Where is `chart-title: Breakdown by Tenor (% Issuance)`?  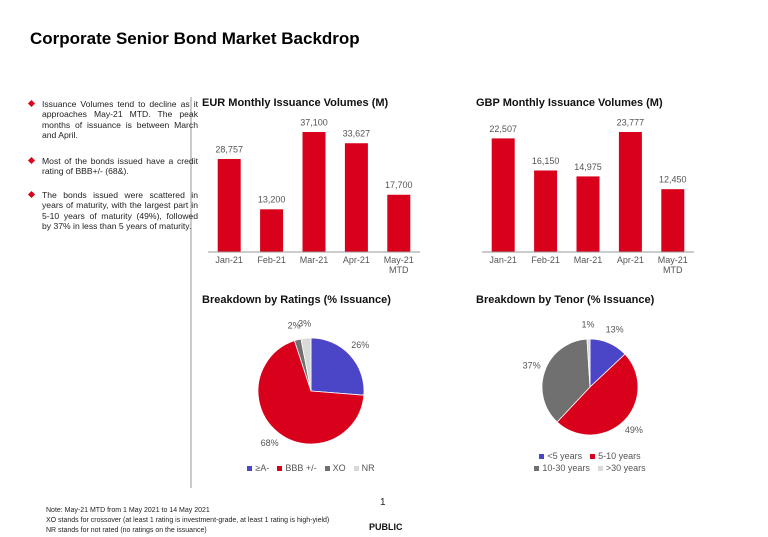 chart-title: Breakdown by Tenor (% Issuance) is located at coordinates (565, 300).